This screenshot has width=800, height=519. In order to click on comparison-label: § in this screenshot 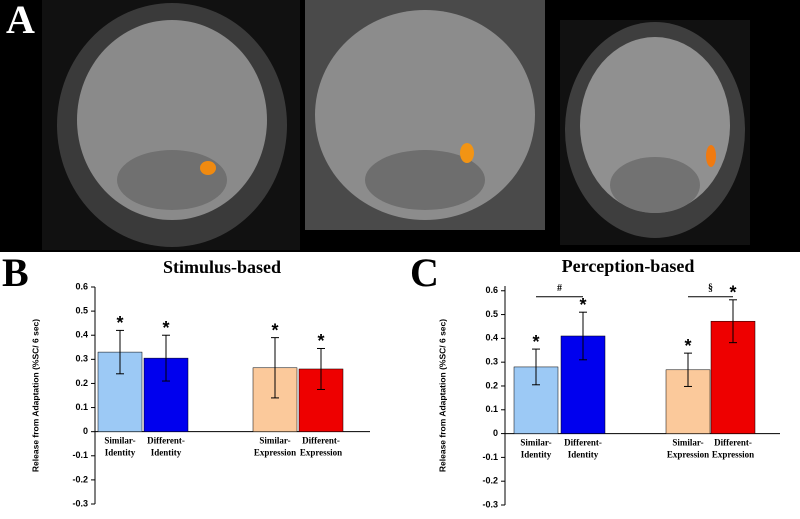, I will do `click(710, 288)`.